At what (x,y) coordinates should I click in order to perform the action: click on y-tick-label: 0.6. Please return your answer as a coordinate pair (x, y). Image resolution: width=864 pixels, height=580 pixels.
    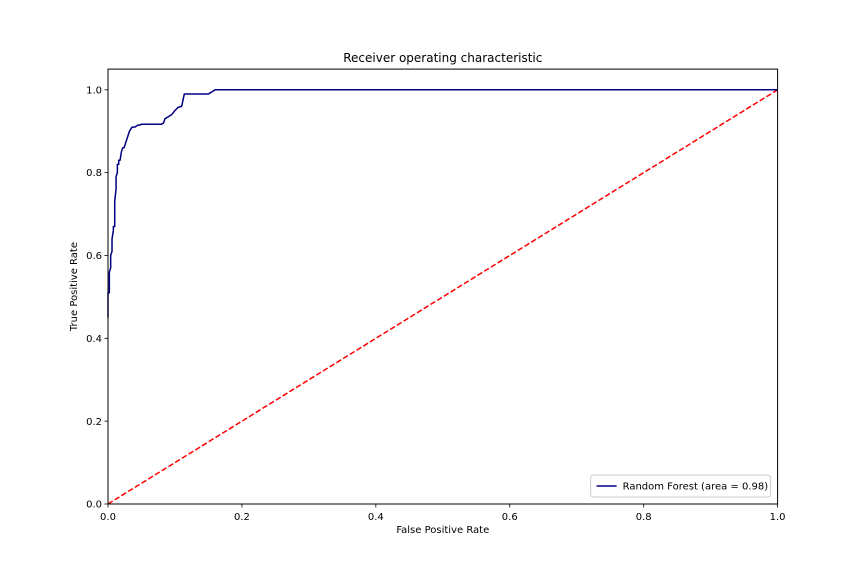
    Looking at the image, I should click on (94, 256).